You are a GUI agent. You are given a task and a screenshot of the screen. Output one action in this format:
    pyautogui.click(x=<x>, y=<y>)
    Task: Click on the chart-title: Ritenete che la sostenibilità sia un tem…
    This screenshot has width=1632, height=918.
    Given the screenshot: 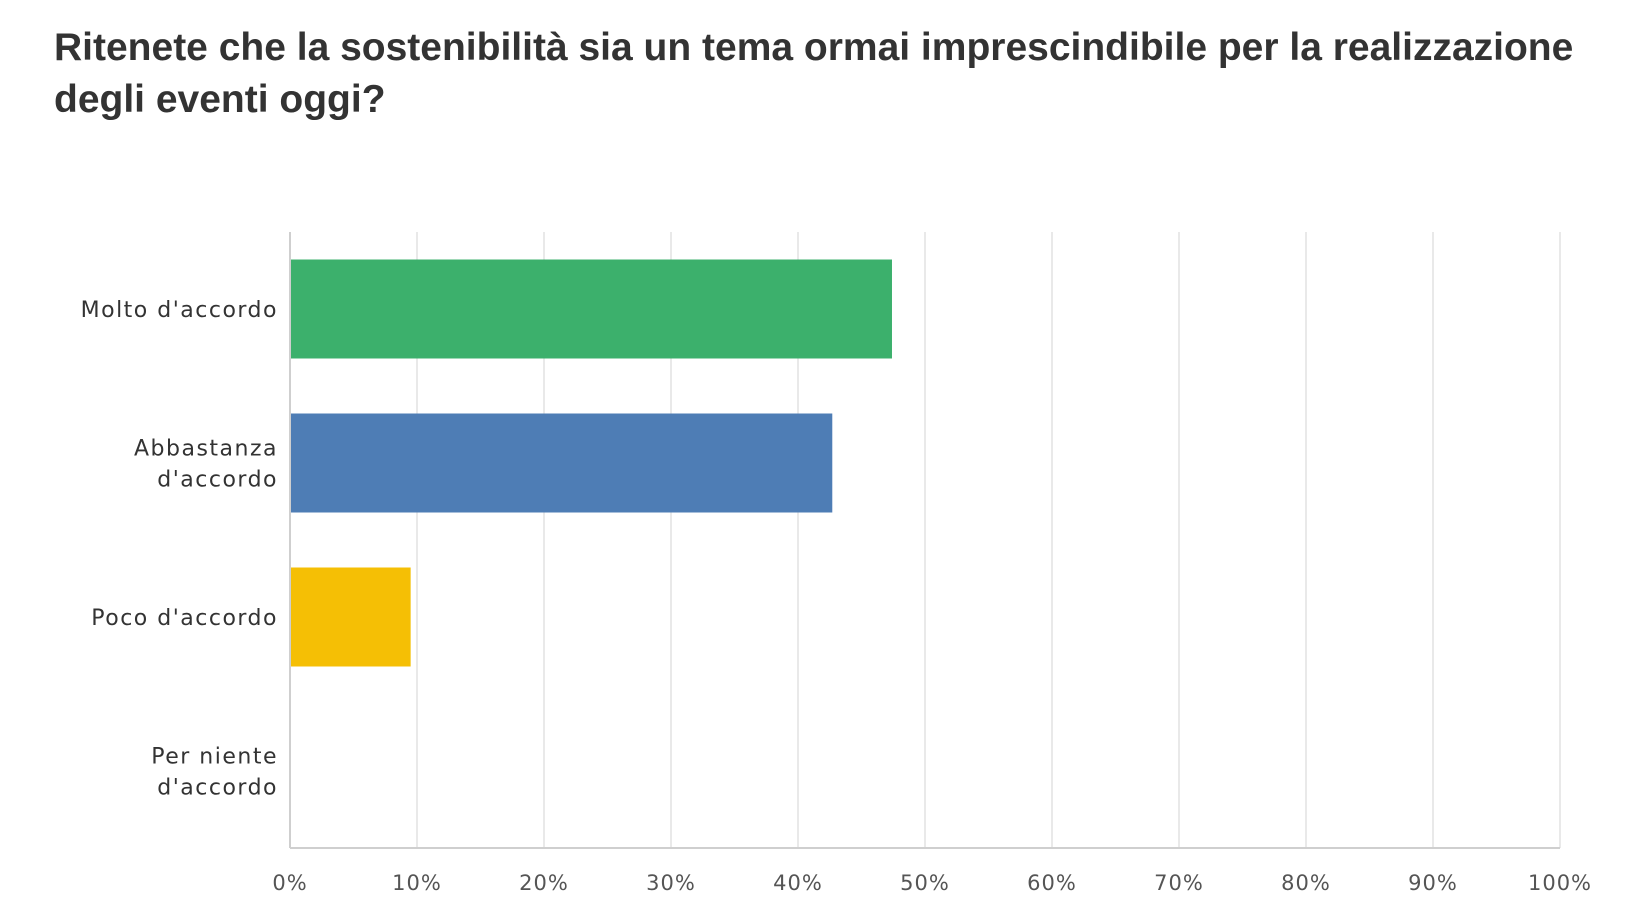 What is the action you would take?
    pyautogui.click(x=814, y=73)
    